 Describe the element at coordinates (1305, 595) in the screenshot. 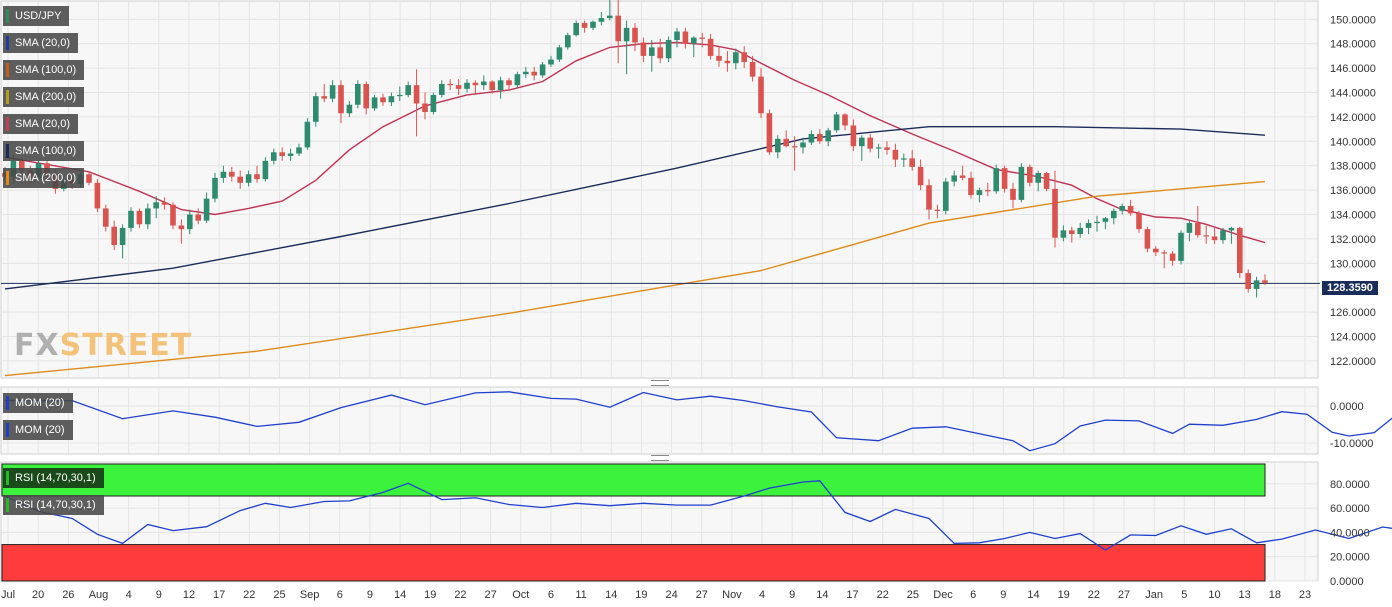

I see `x-tick-label: 23` at that location.